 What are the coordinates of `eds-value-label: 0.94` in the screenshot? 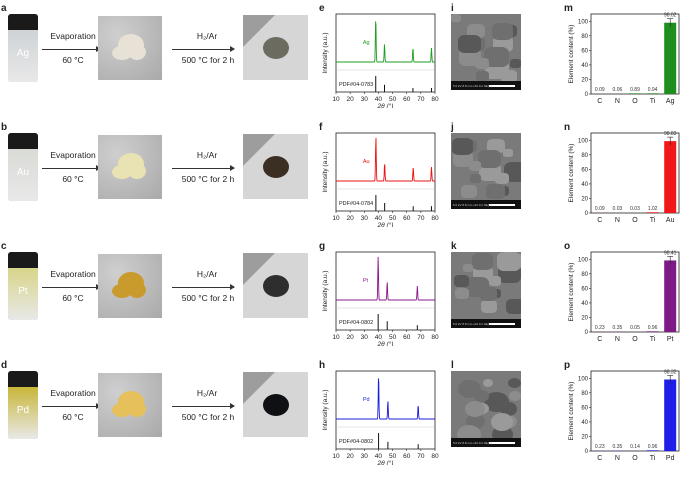 It's located at (653, 90).